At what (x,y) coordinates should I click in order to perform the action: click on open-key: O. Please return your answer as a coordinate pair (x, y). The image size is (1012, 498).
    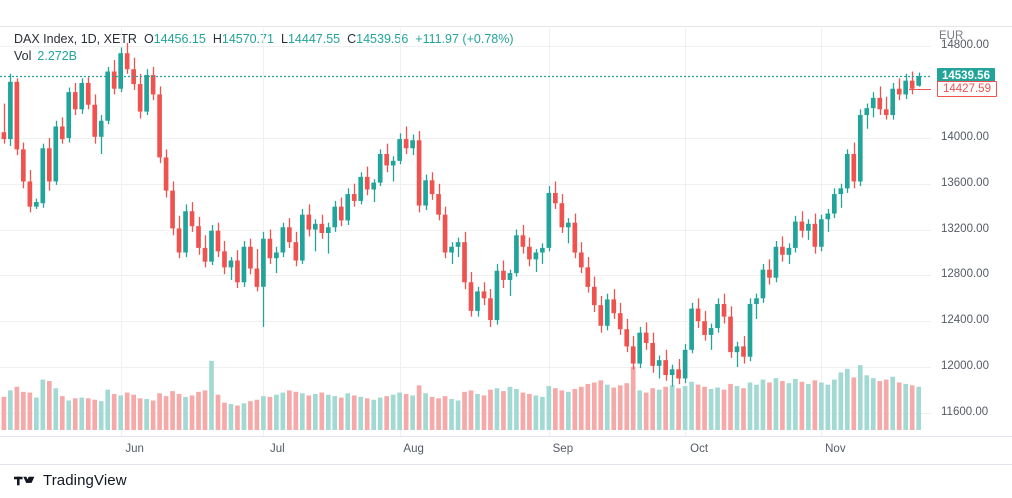
    Looking at the image, I should click on (148, 39).